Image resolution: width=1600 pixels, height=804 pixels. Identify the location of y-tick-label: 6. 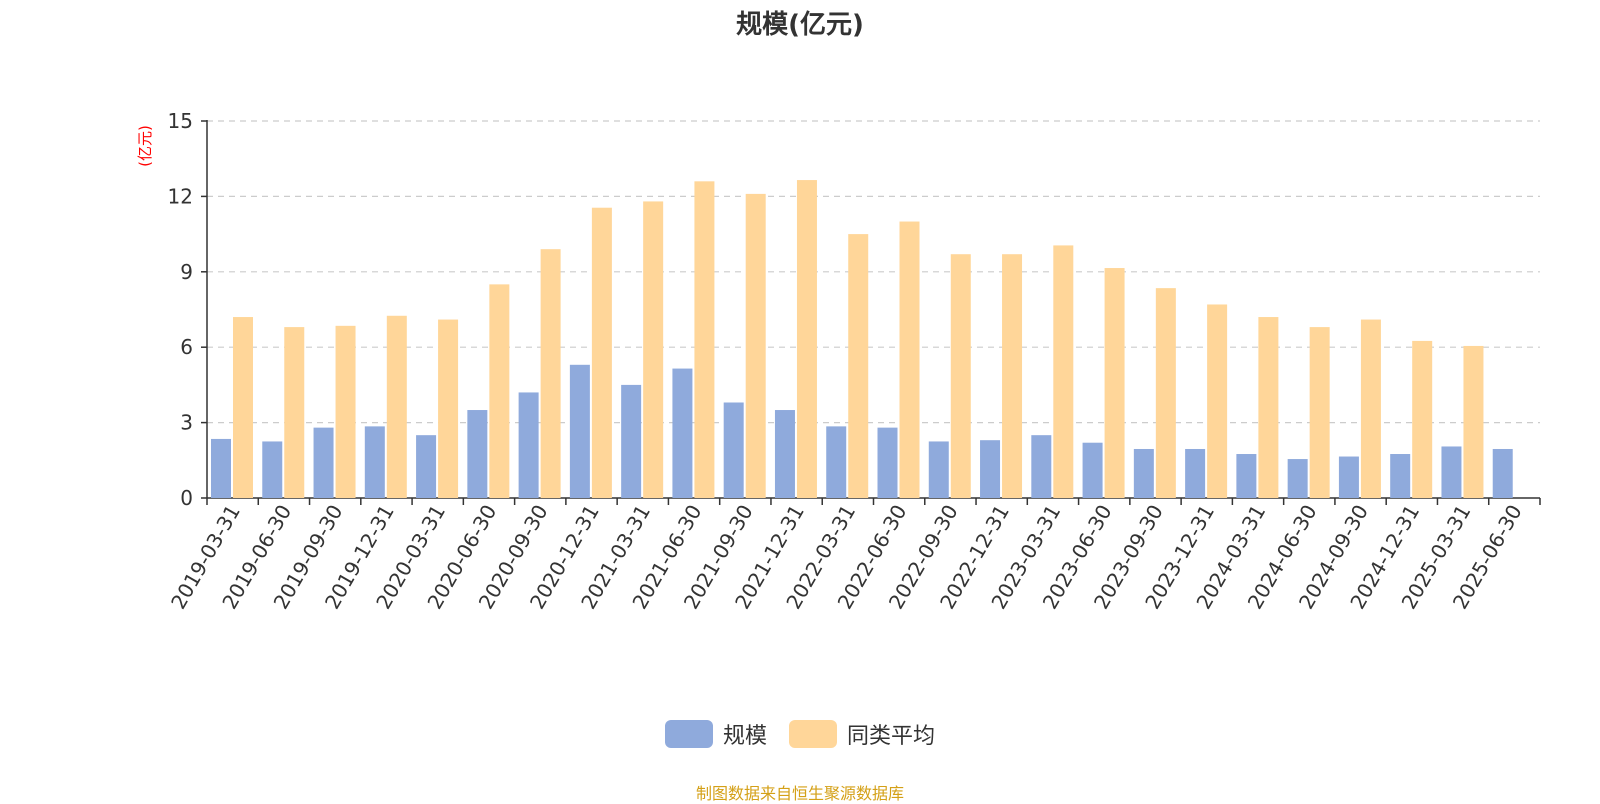
(186, 347).